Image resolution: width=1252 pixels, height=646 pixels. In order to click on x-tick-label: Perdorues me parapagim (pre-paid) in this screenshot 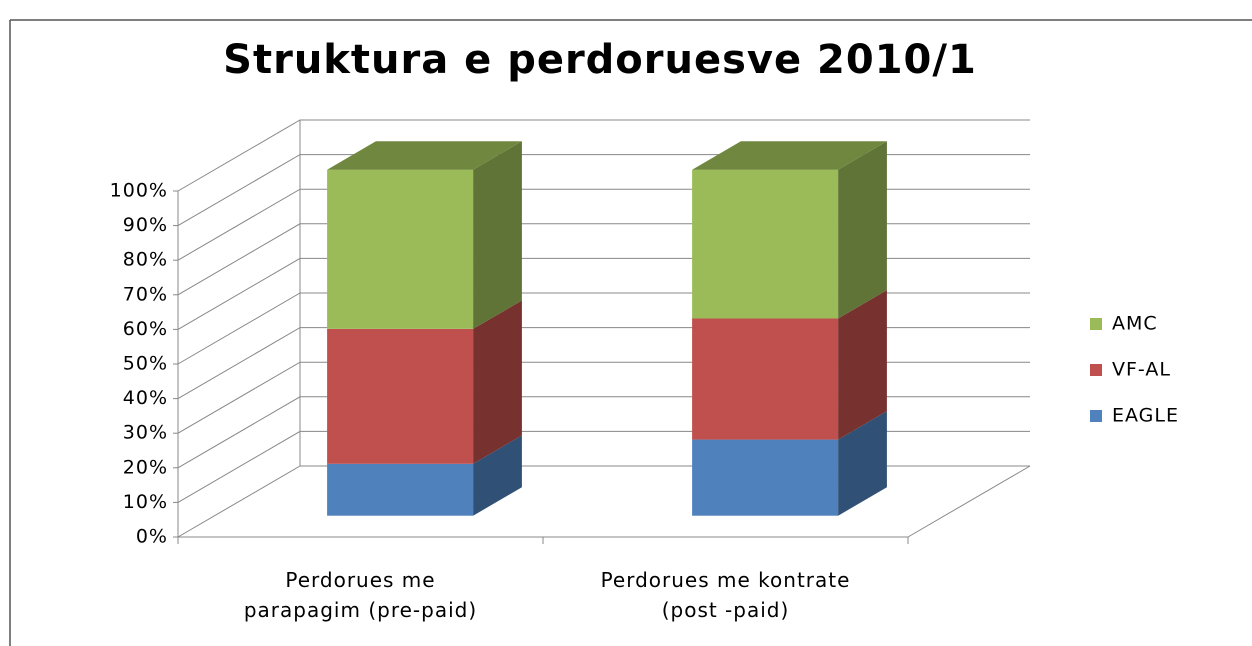, I will do `click(360, 595)`.